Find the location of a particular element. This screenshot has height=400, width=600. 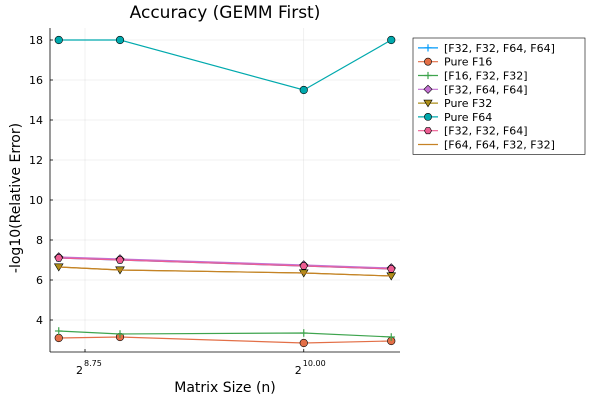

y-tick-label: 10 is located at coordinates (36, 200).